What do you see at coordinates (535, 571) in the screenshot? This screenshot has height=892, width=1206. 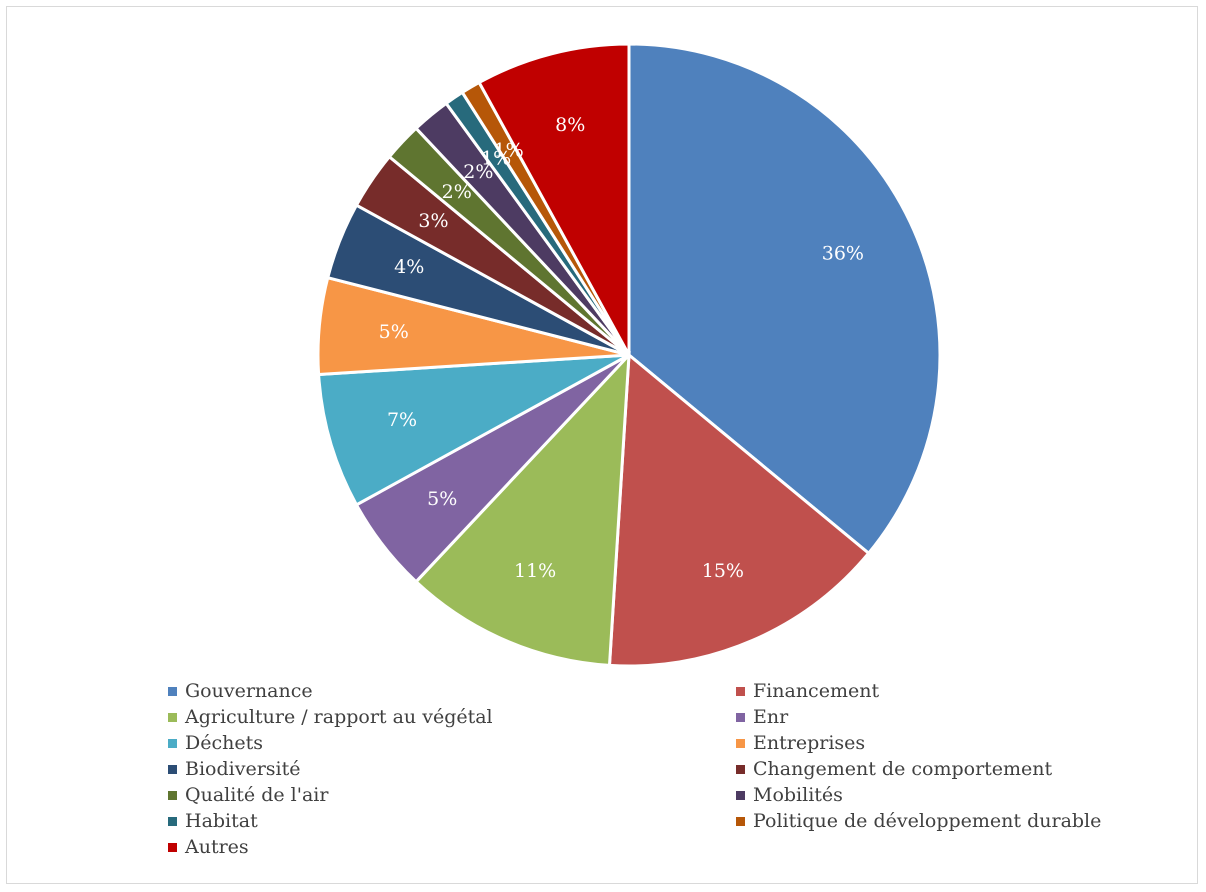 I see `pie-data-label: 11%` at bounding box center [535, 571].